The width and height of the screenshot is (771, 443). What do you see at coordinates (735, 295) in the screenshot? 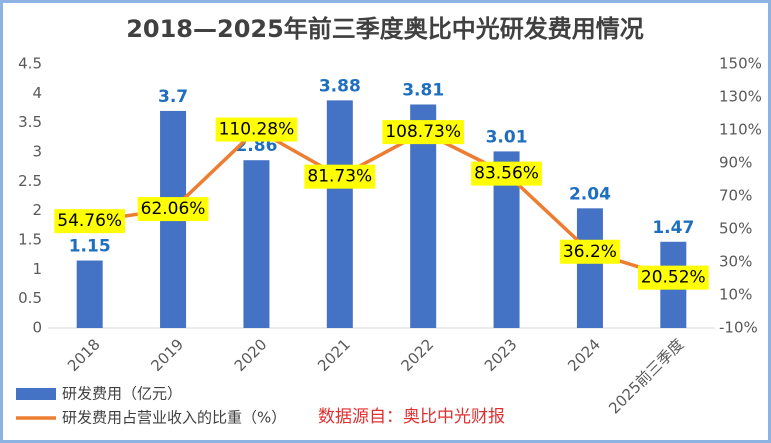
I see `y2-tick-label: 10%` at bounding box center [735, 295].